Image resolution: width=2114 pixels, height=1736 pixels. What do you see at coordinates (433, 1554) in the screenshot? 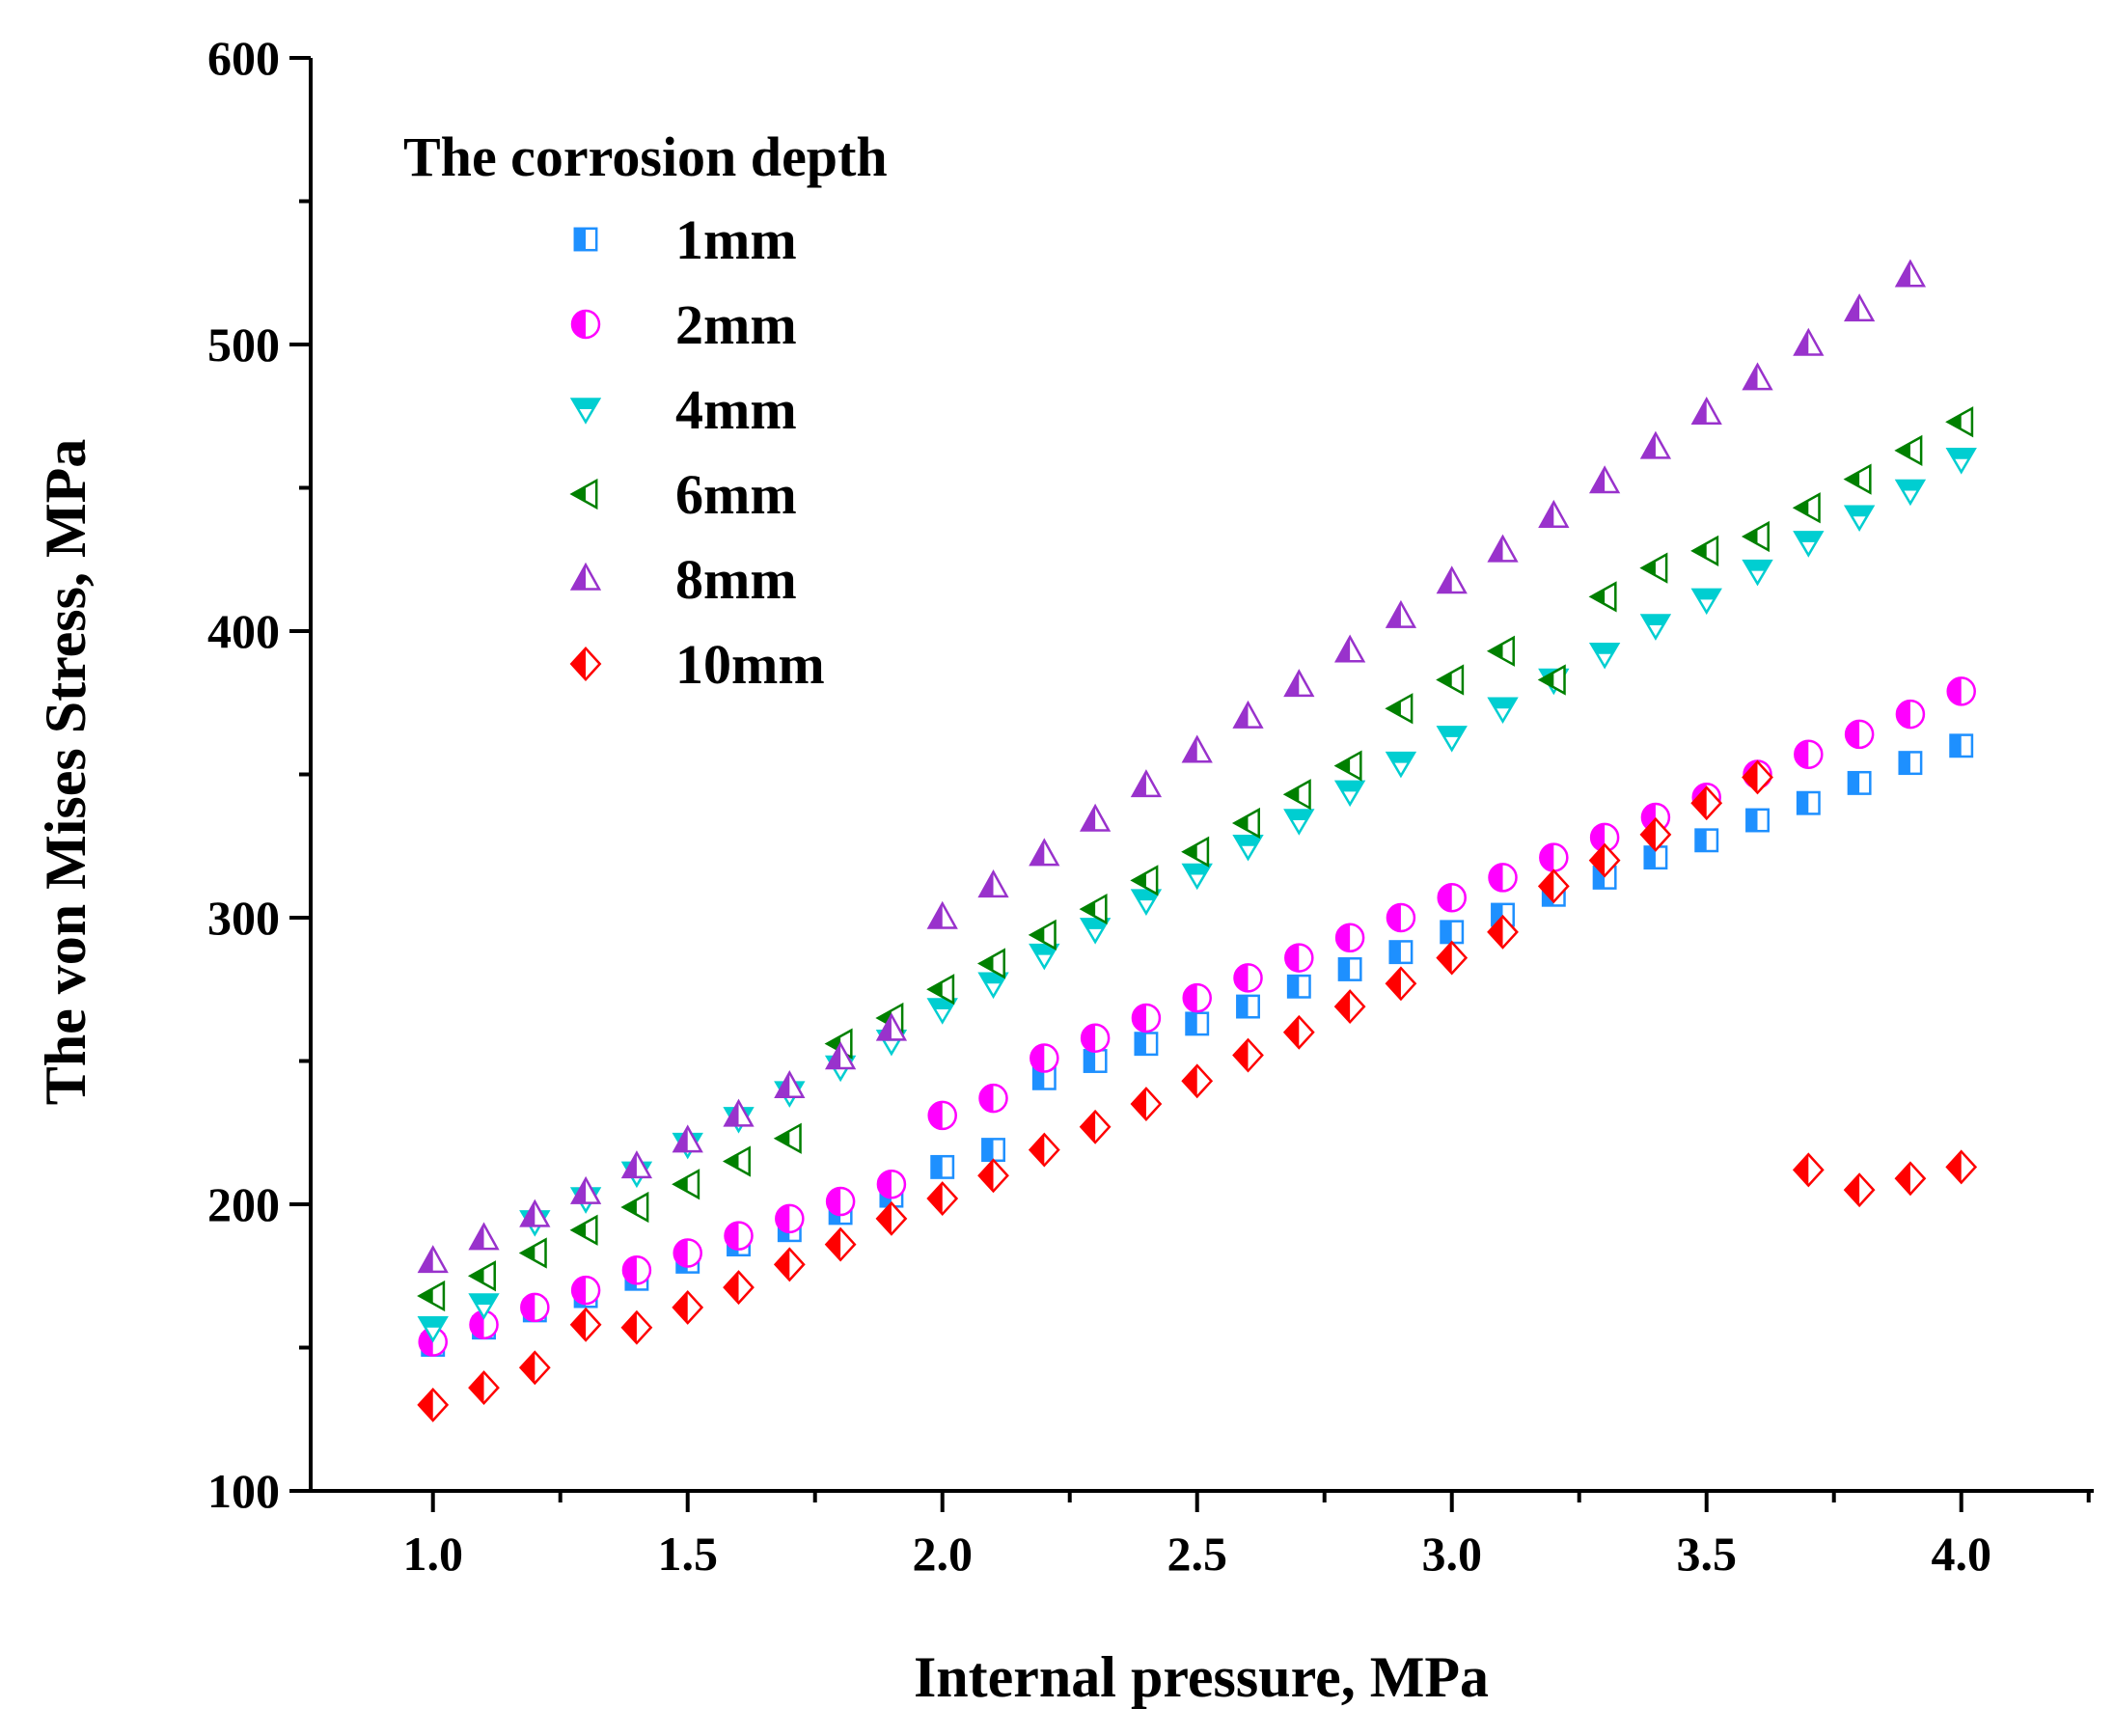
I see `x-tick-label: 1.0` at bounding box center [433, 1554].